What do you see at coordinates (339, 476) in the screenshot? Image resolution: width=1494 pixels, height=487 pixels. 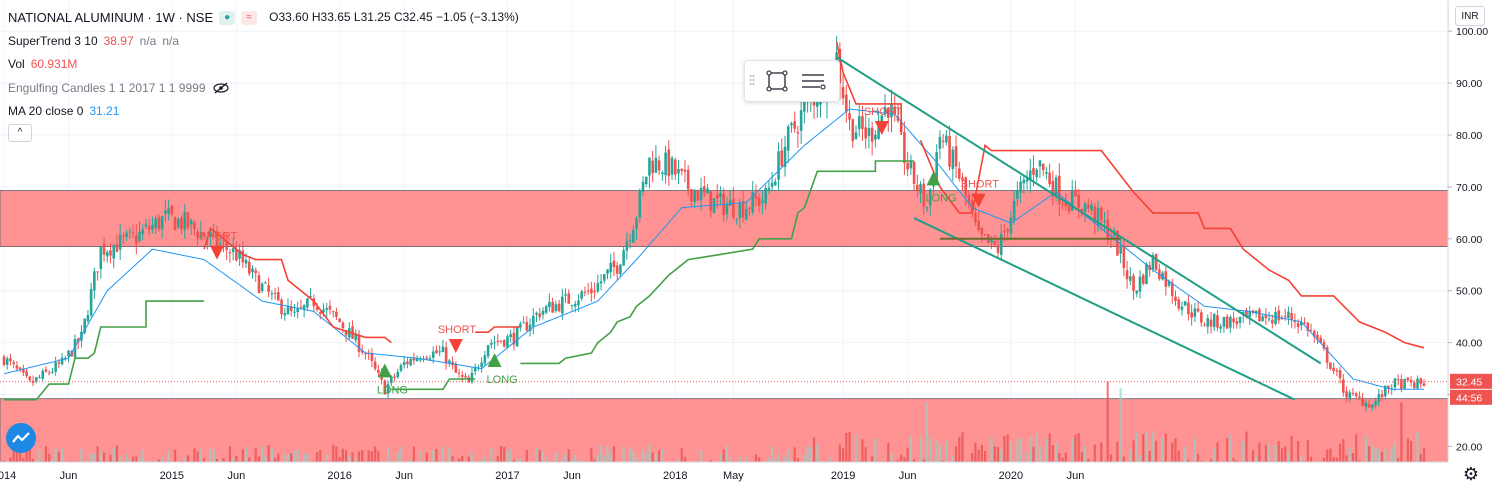 I see `x-tick-label: 2016` at bounding box center [339, 476].